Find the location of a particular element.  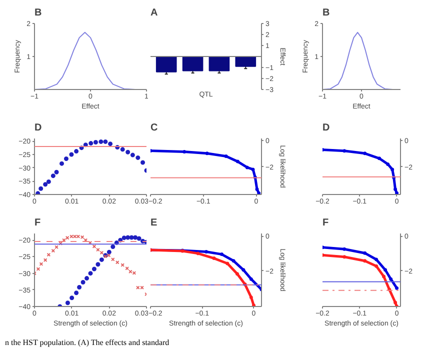

text: n the HST population. (A) The effects and standard is located at coordinates (87, 342).